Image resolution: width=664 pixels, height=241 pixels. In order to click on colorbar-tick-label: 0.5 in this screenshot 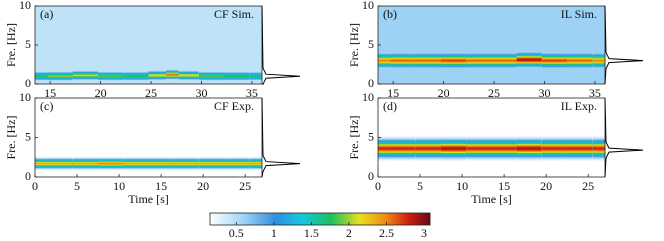, I will do `click(236, 233)`.